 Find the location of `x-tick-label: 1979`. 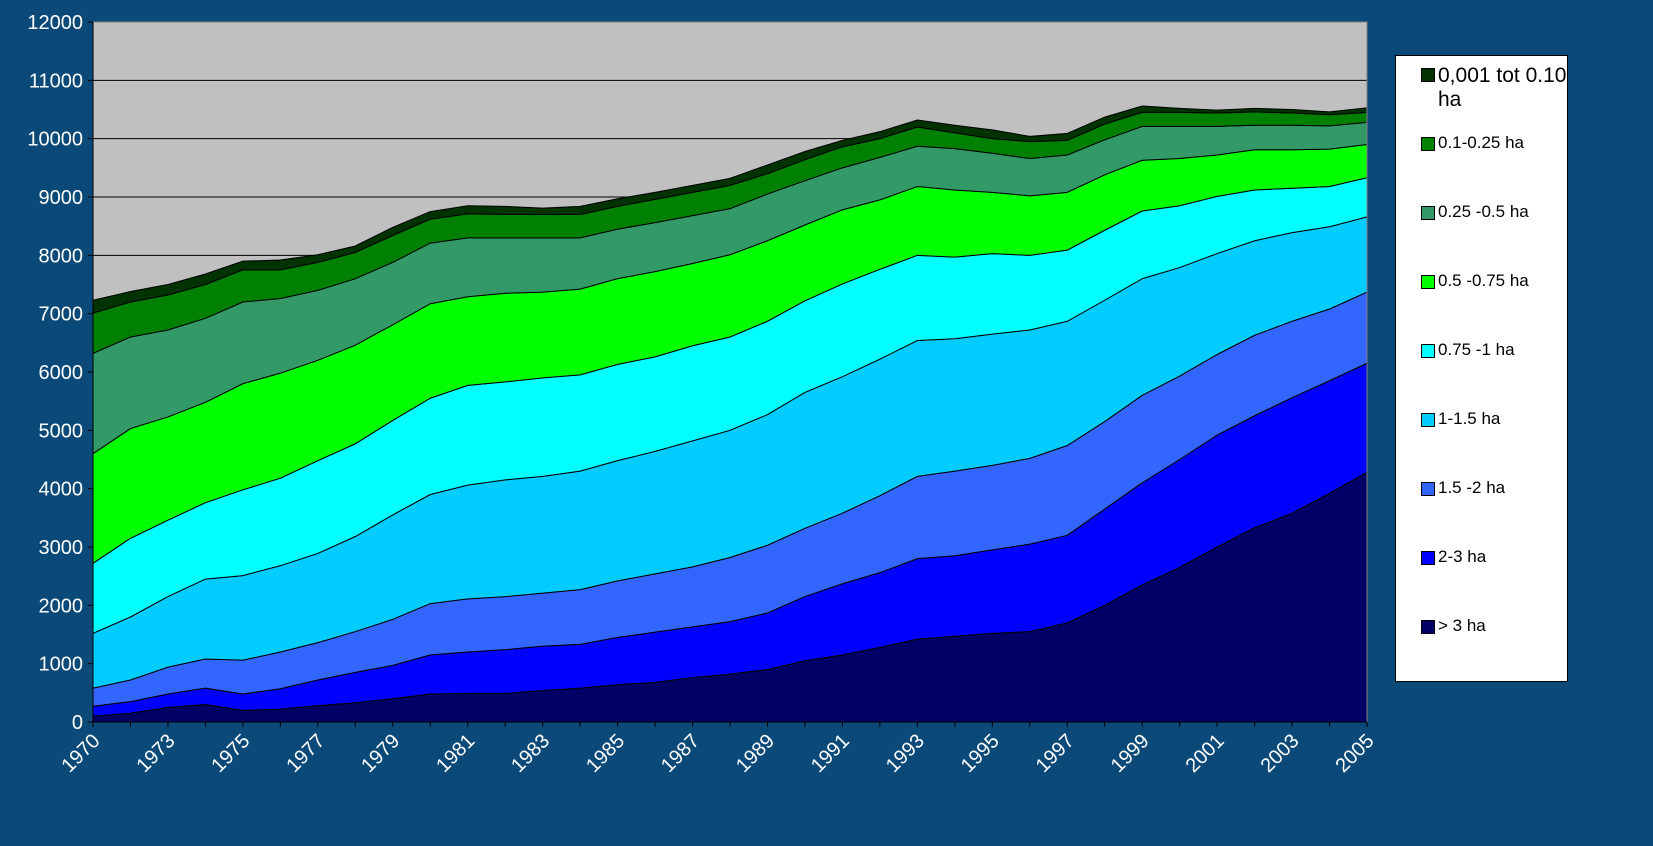

x-tick-label: 1979 is located at coordinates (380, 753).